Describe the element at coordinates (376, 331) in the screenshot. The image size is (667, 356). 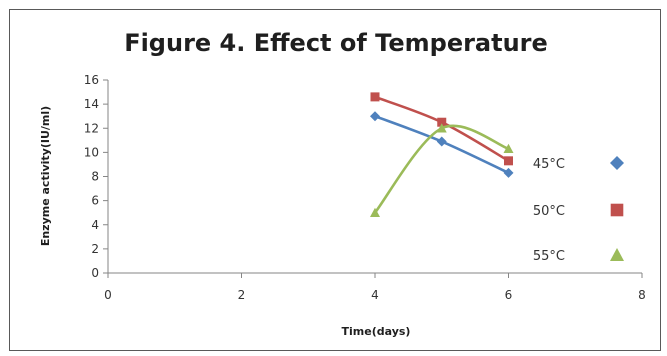
I see `x-axis-label: Time(days)` at that location.